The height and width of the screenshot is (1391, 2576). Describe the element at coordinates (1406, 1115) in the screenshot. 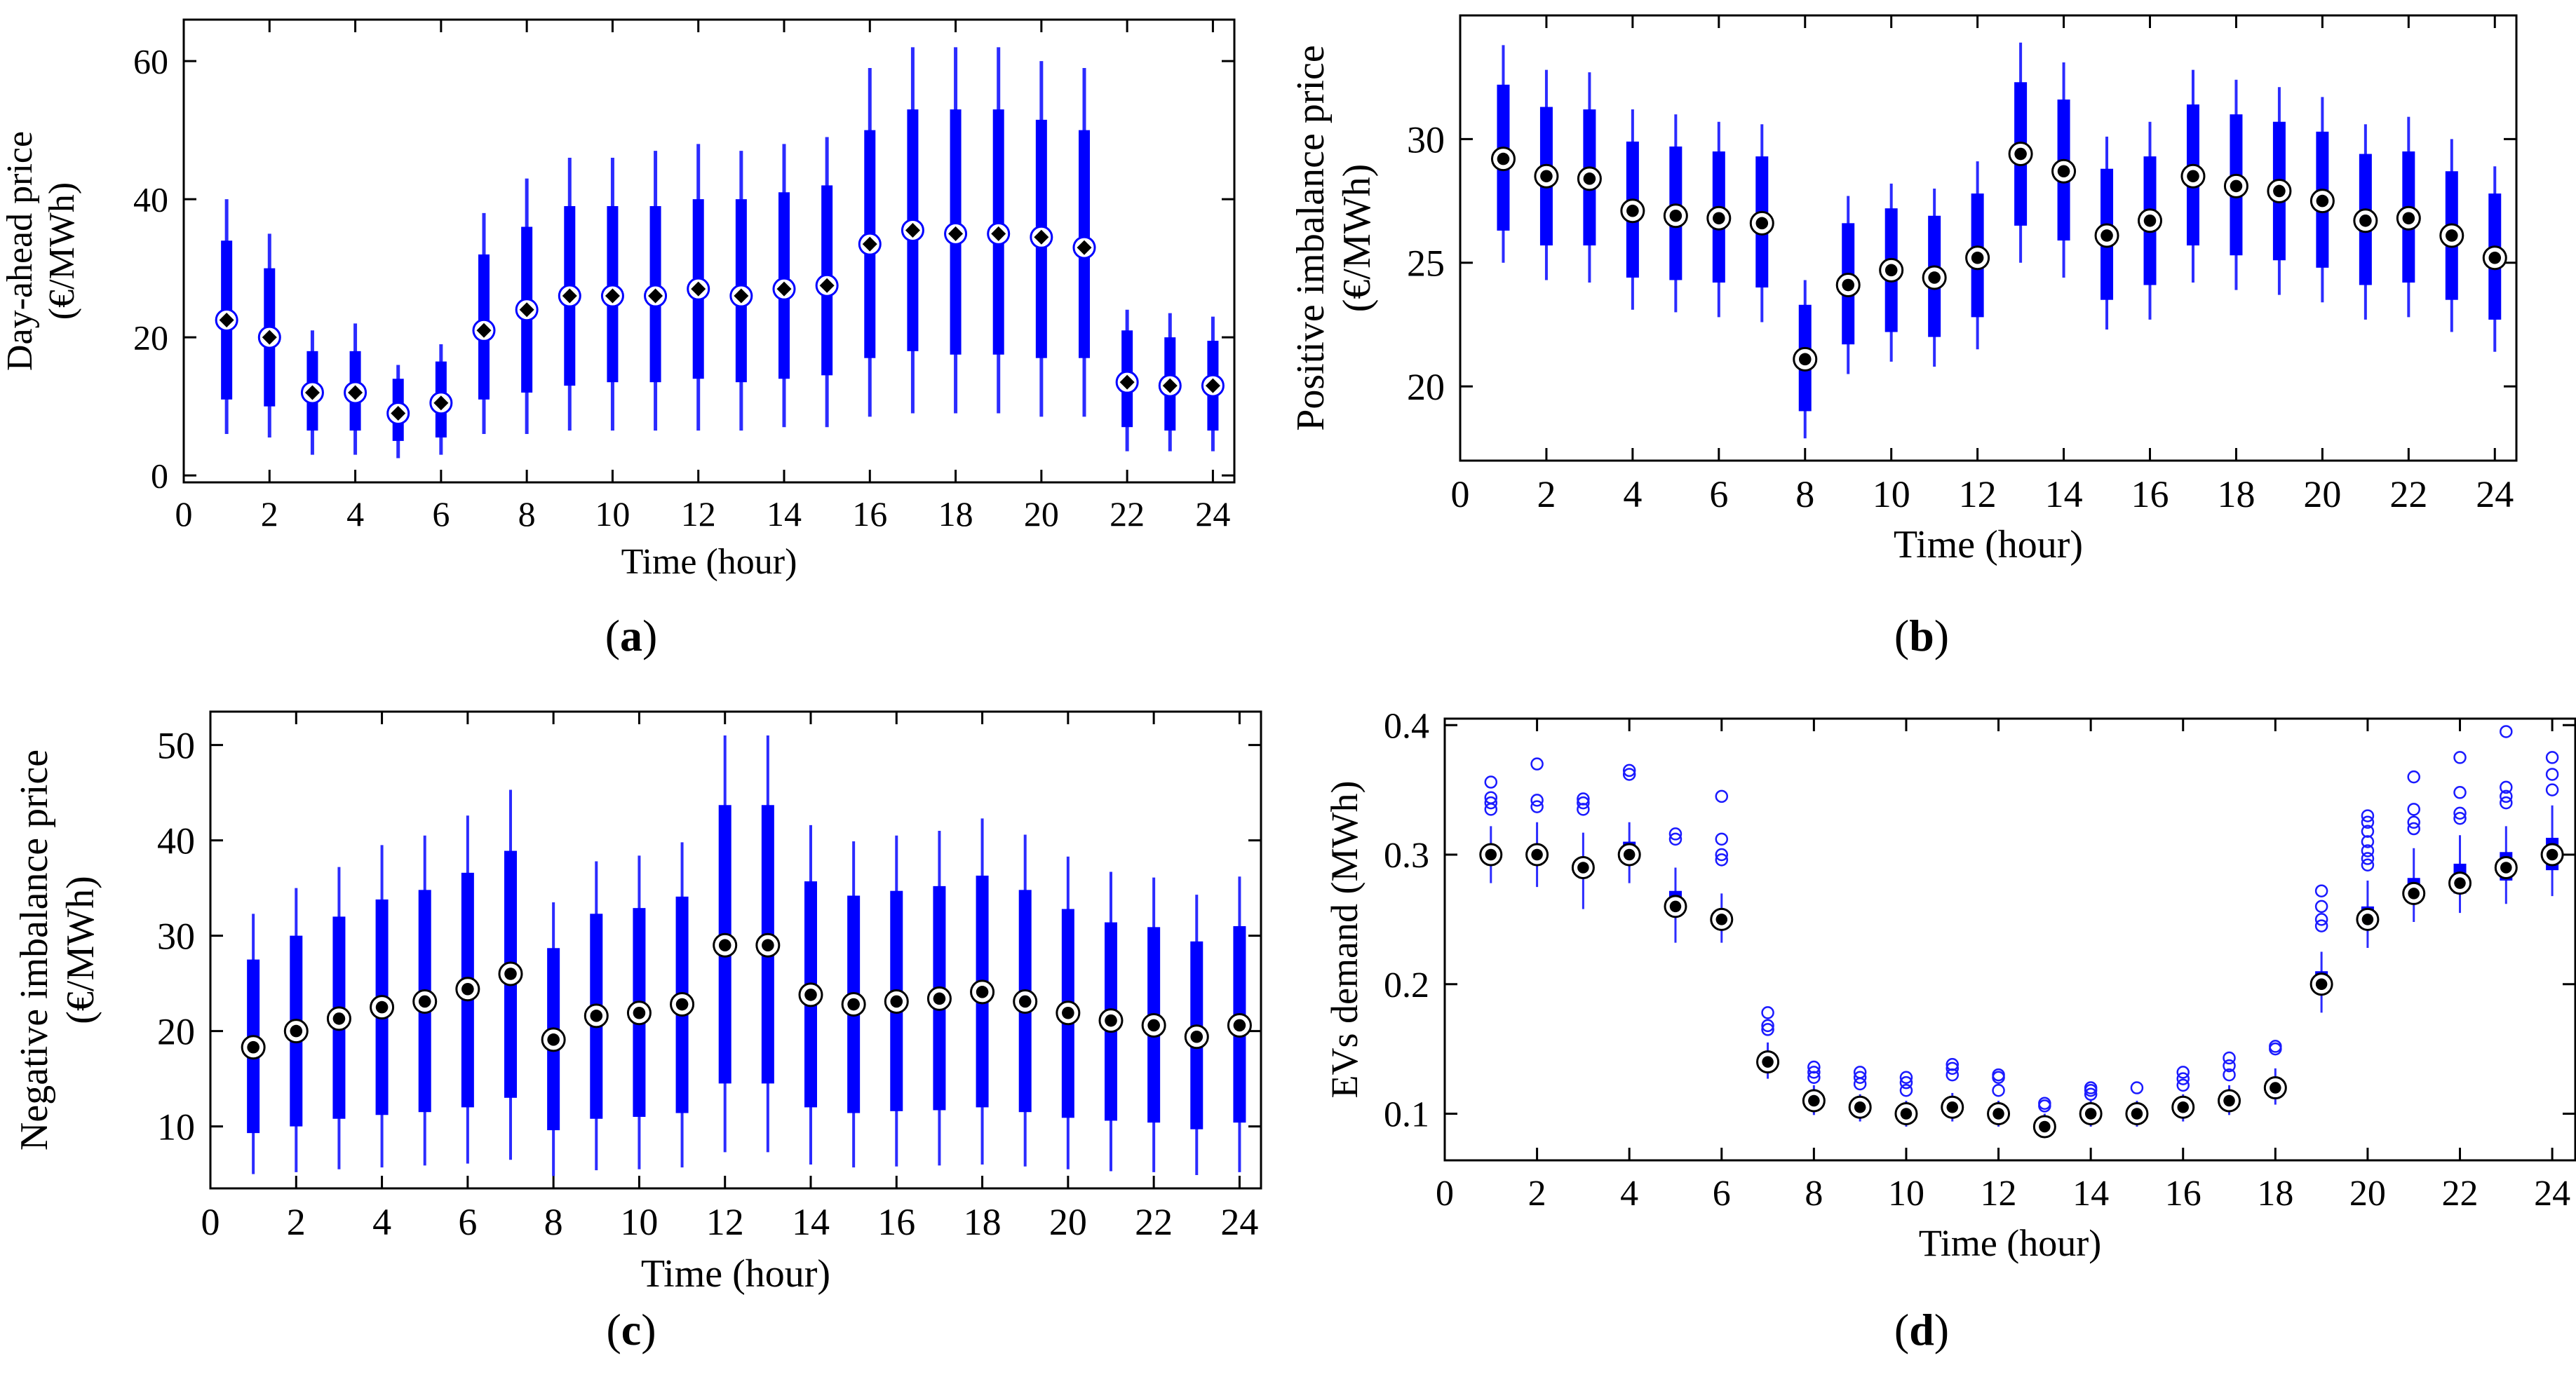

I see `y-tick-label: 0.1` at that location.